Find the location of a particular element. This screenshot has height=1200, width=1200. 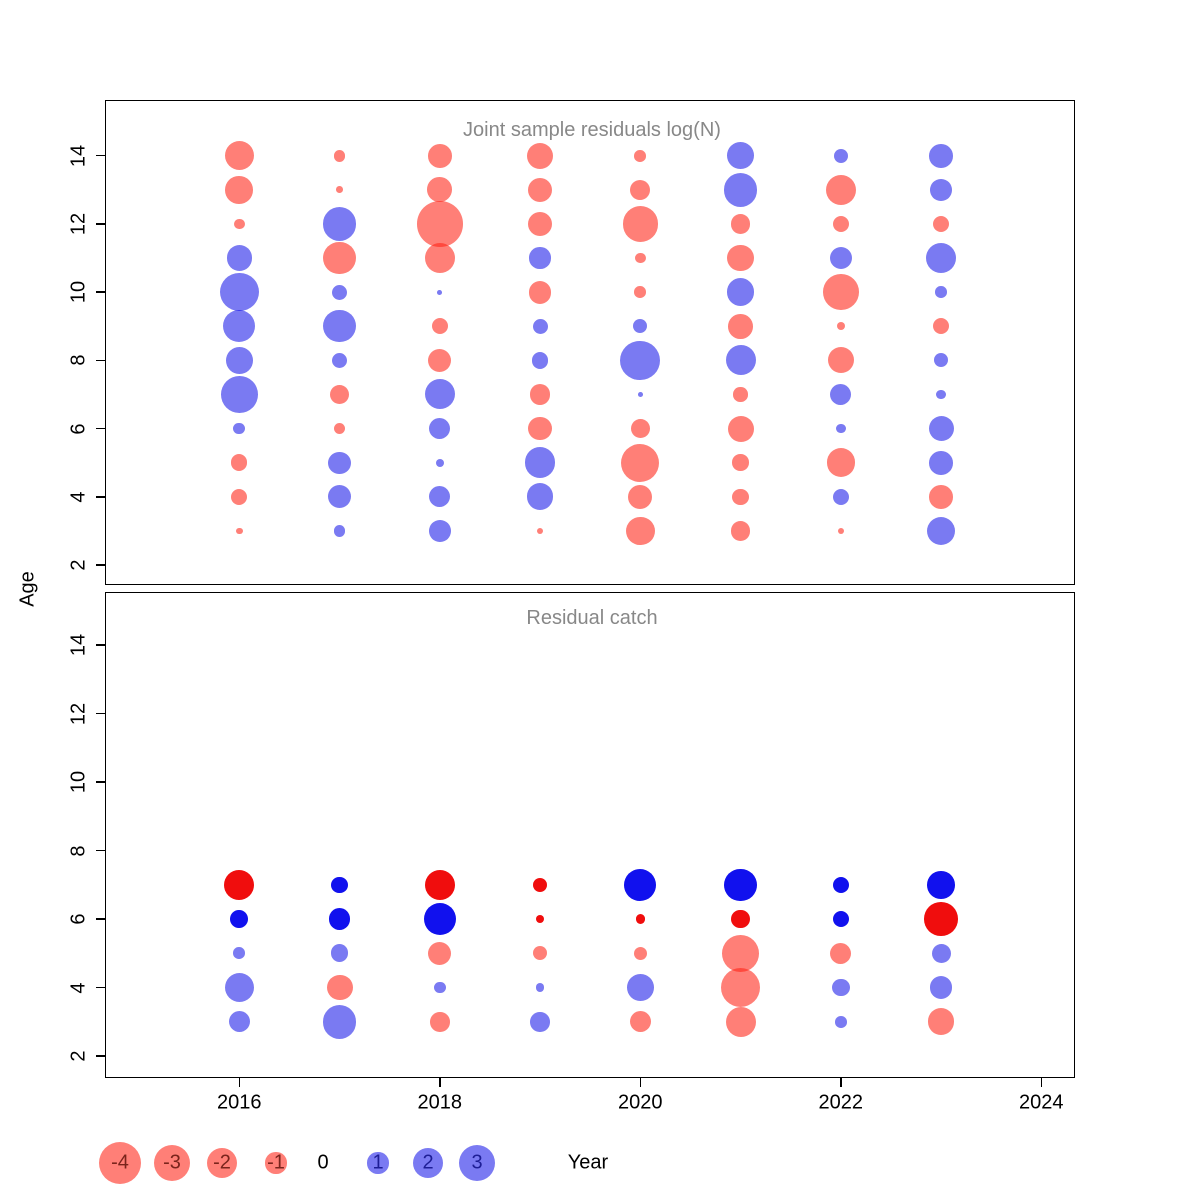

top-panel-title: Joint sample residuals log(N) is located at coordinates (592, 130).